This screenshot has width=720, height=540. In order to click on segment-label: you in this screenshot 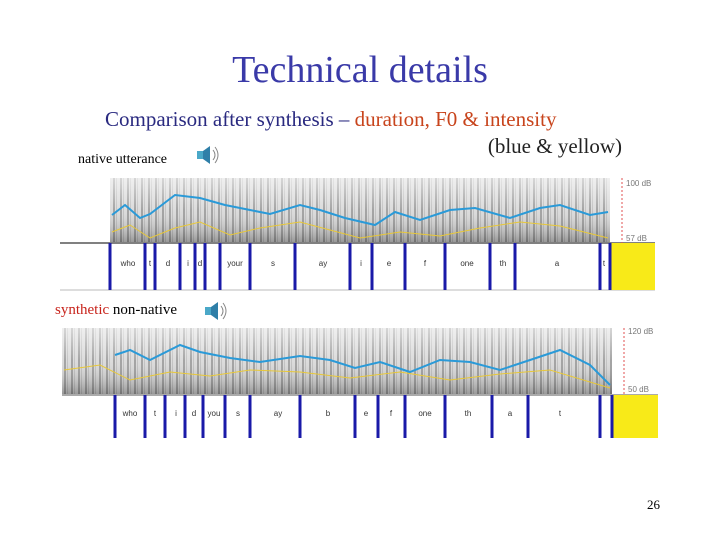, I will do `click(214, 413)`.